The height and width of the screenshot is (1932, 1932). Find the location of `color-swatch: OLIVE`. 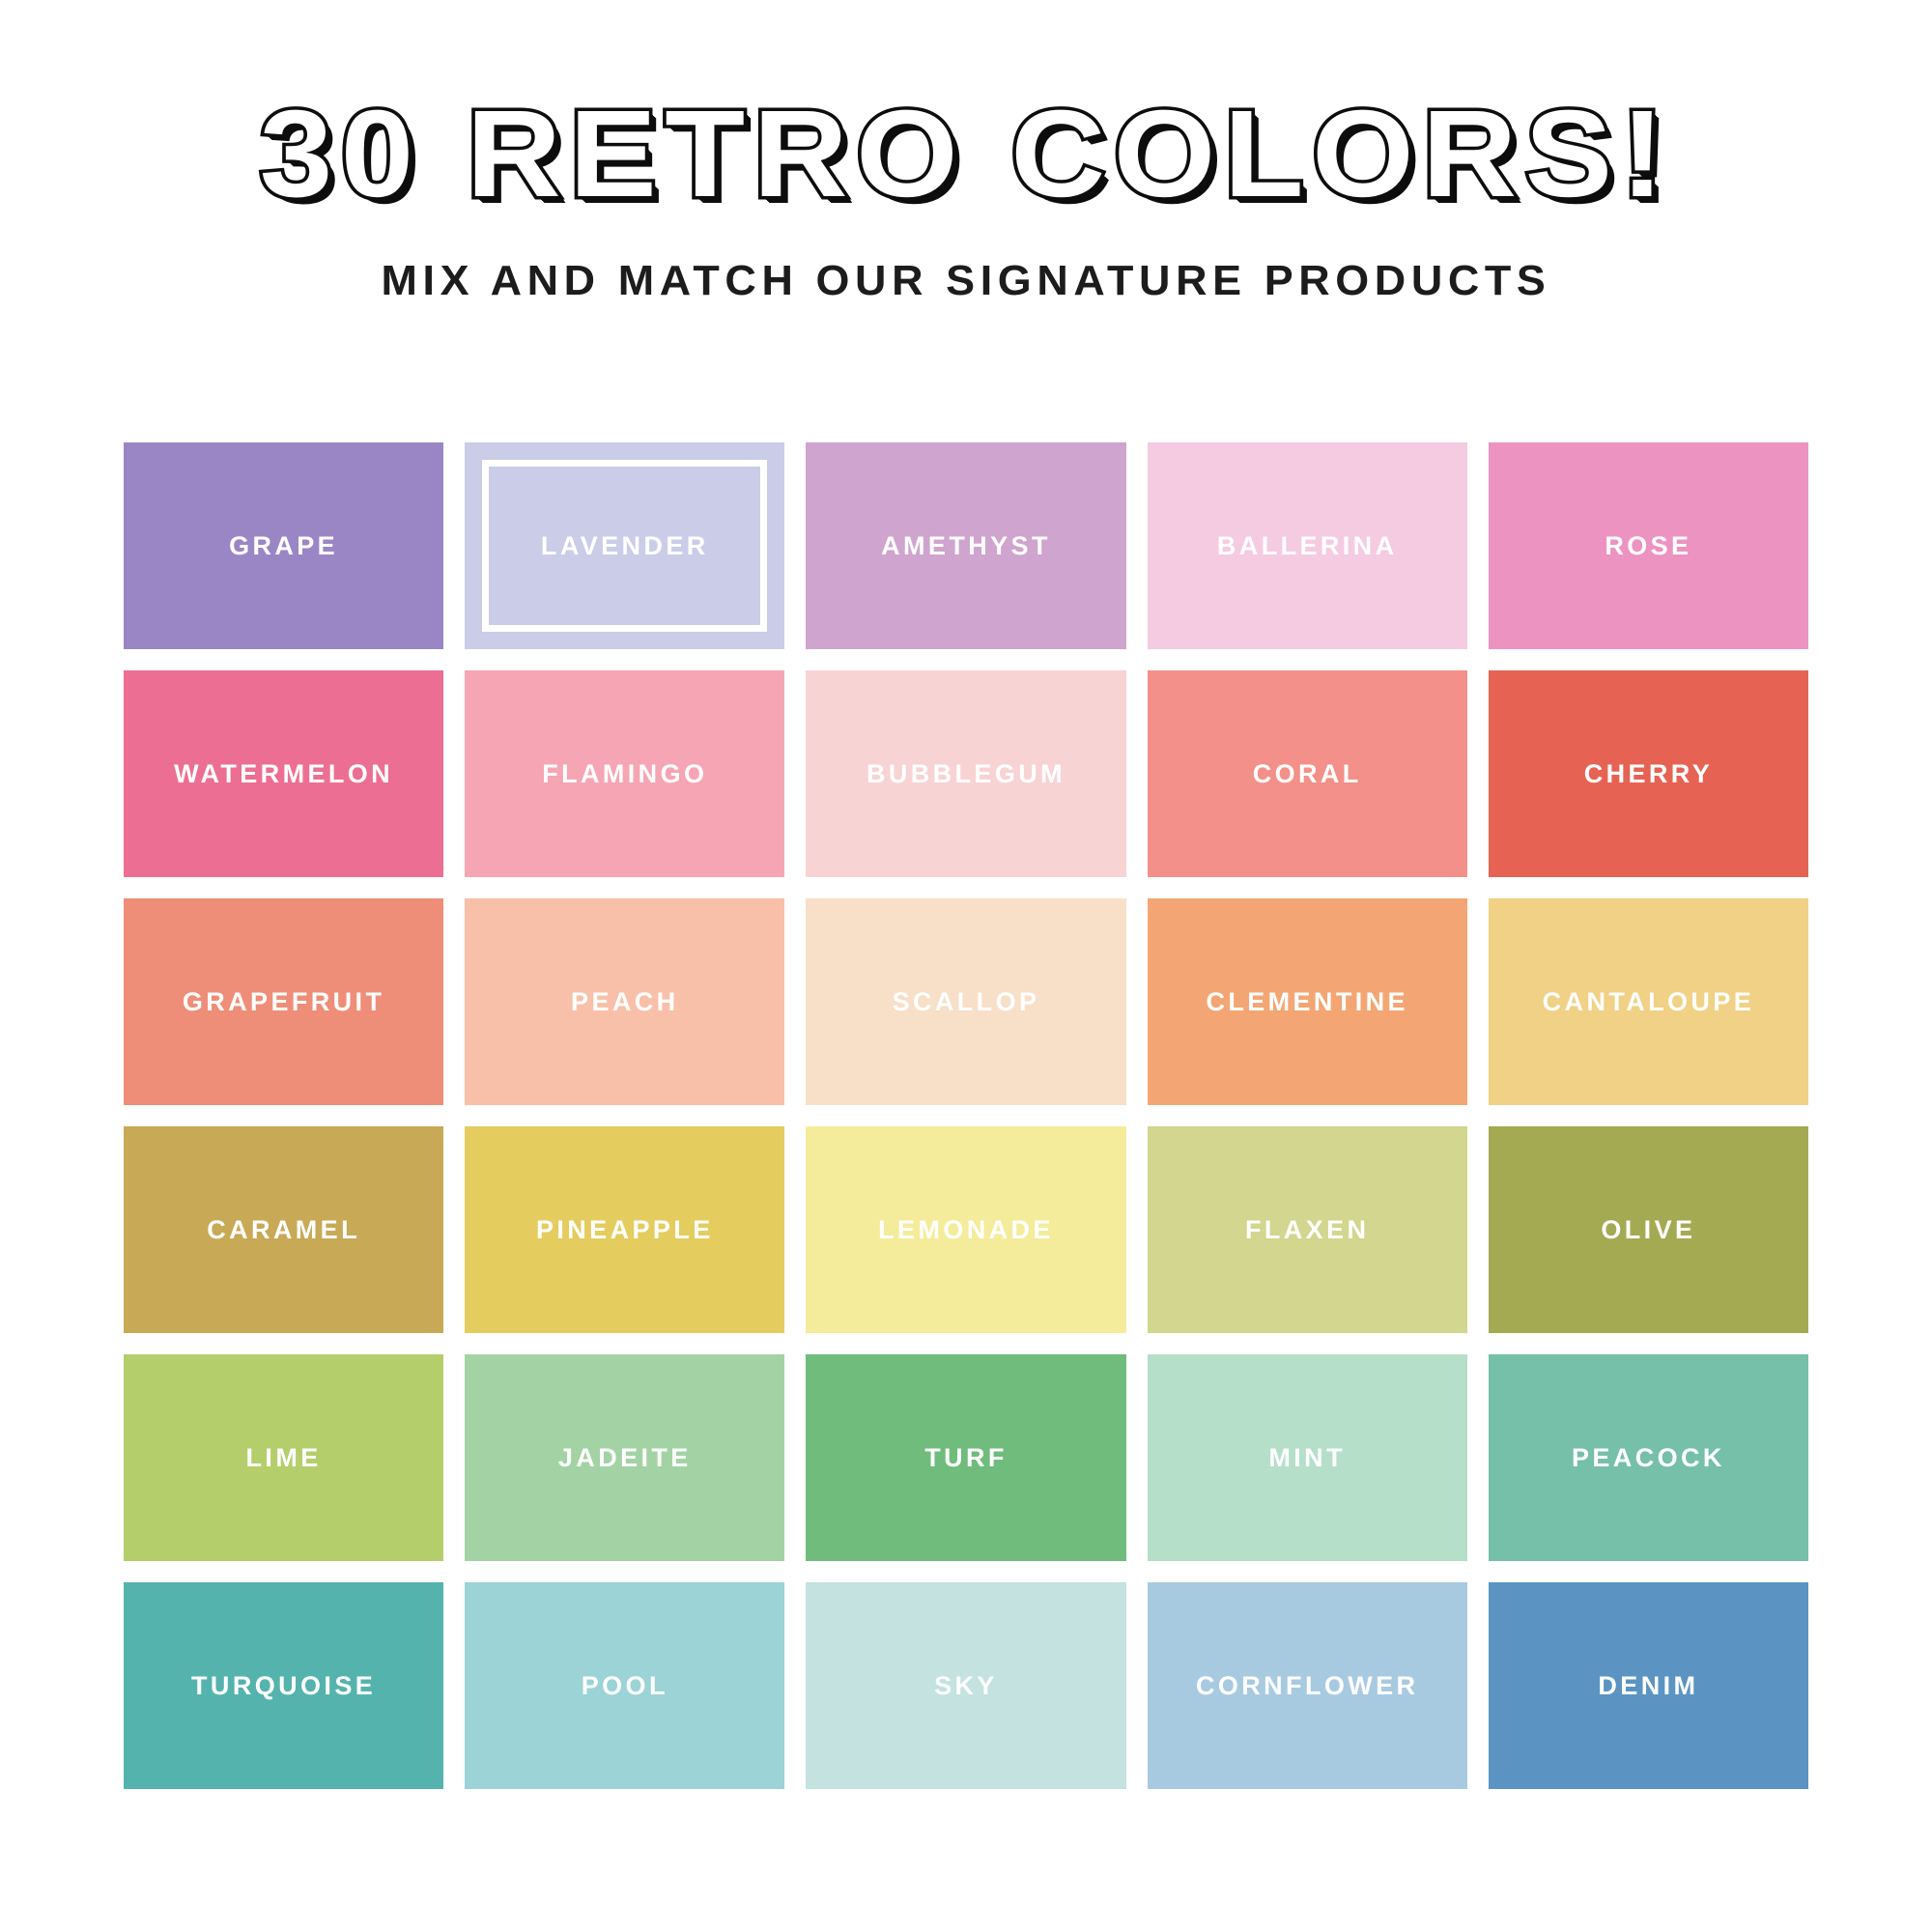

color-swatch: OLIVE is located at coordinates (1648, 1229).